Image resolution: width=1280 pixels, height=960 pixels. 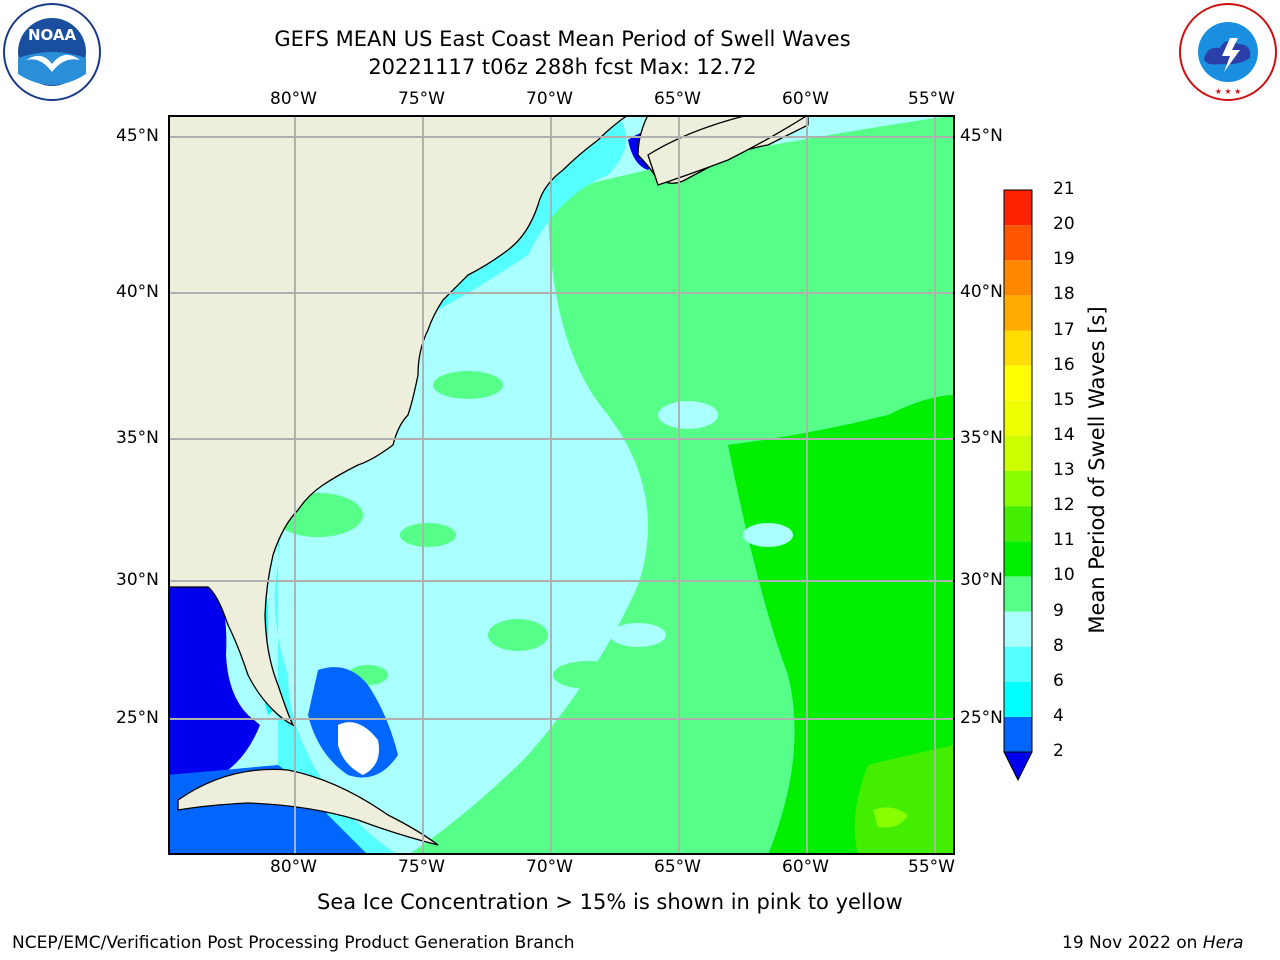 What do you see at coordinates (805, 867) in the screenshot?
I see `lon-label-bottom: 60°W` at bounding box center [805, 867].